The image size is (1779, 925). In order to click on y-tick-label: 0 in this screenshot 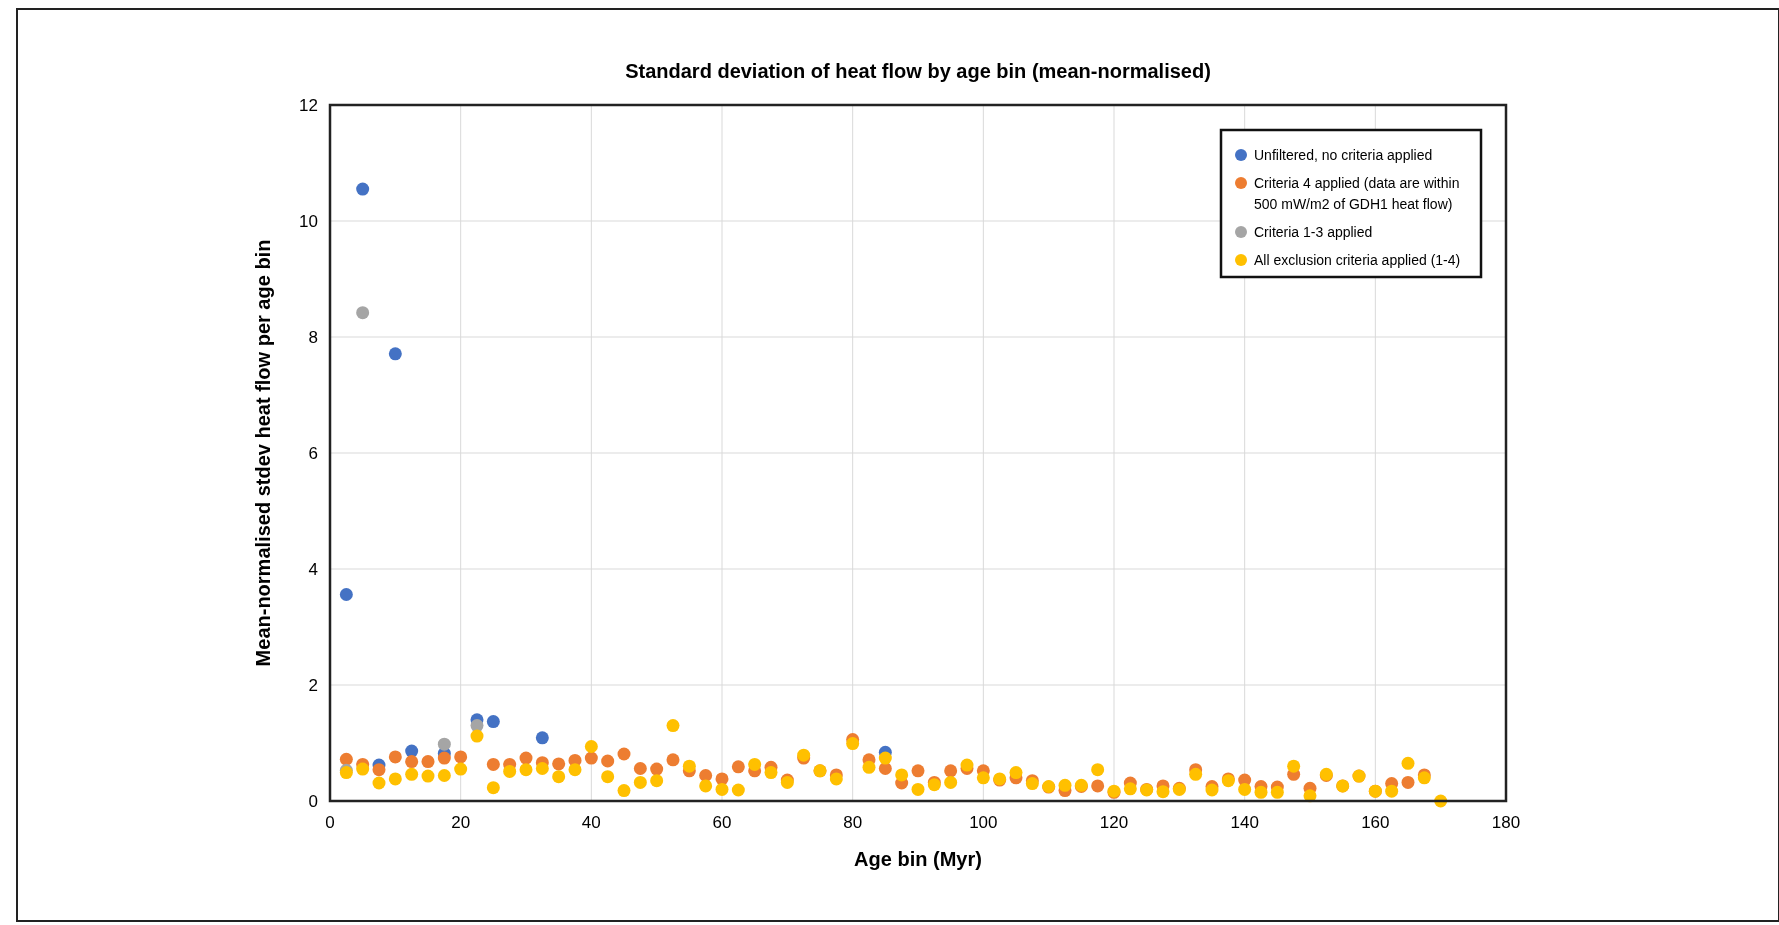, I will do `click(313, 801)`.